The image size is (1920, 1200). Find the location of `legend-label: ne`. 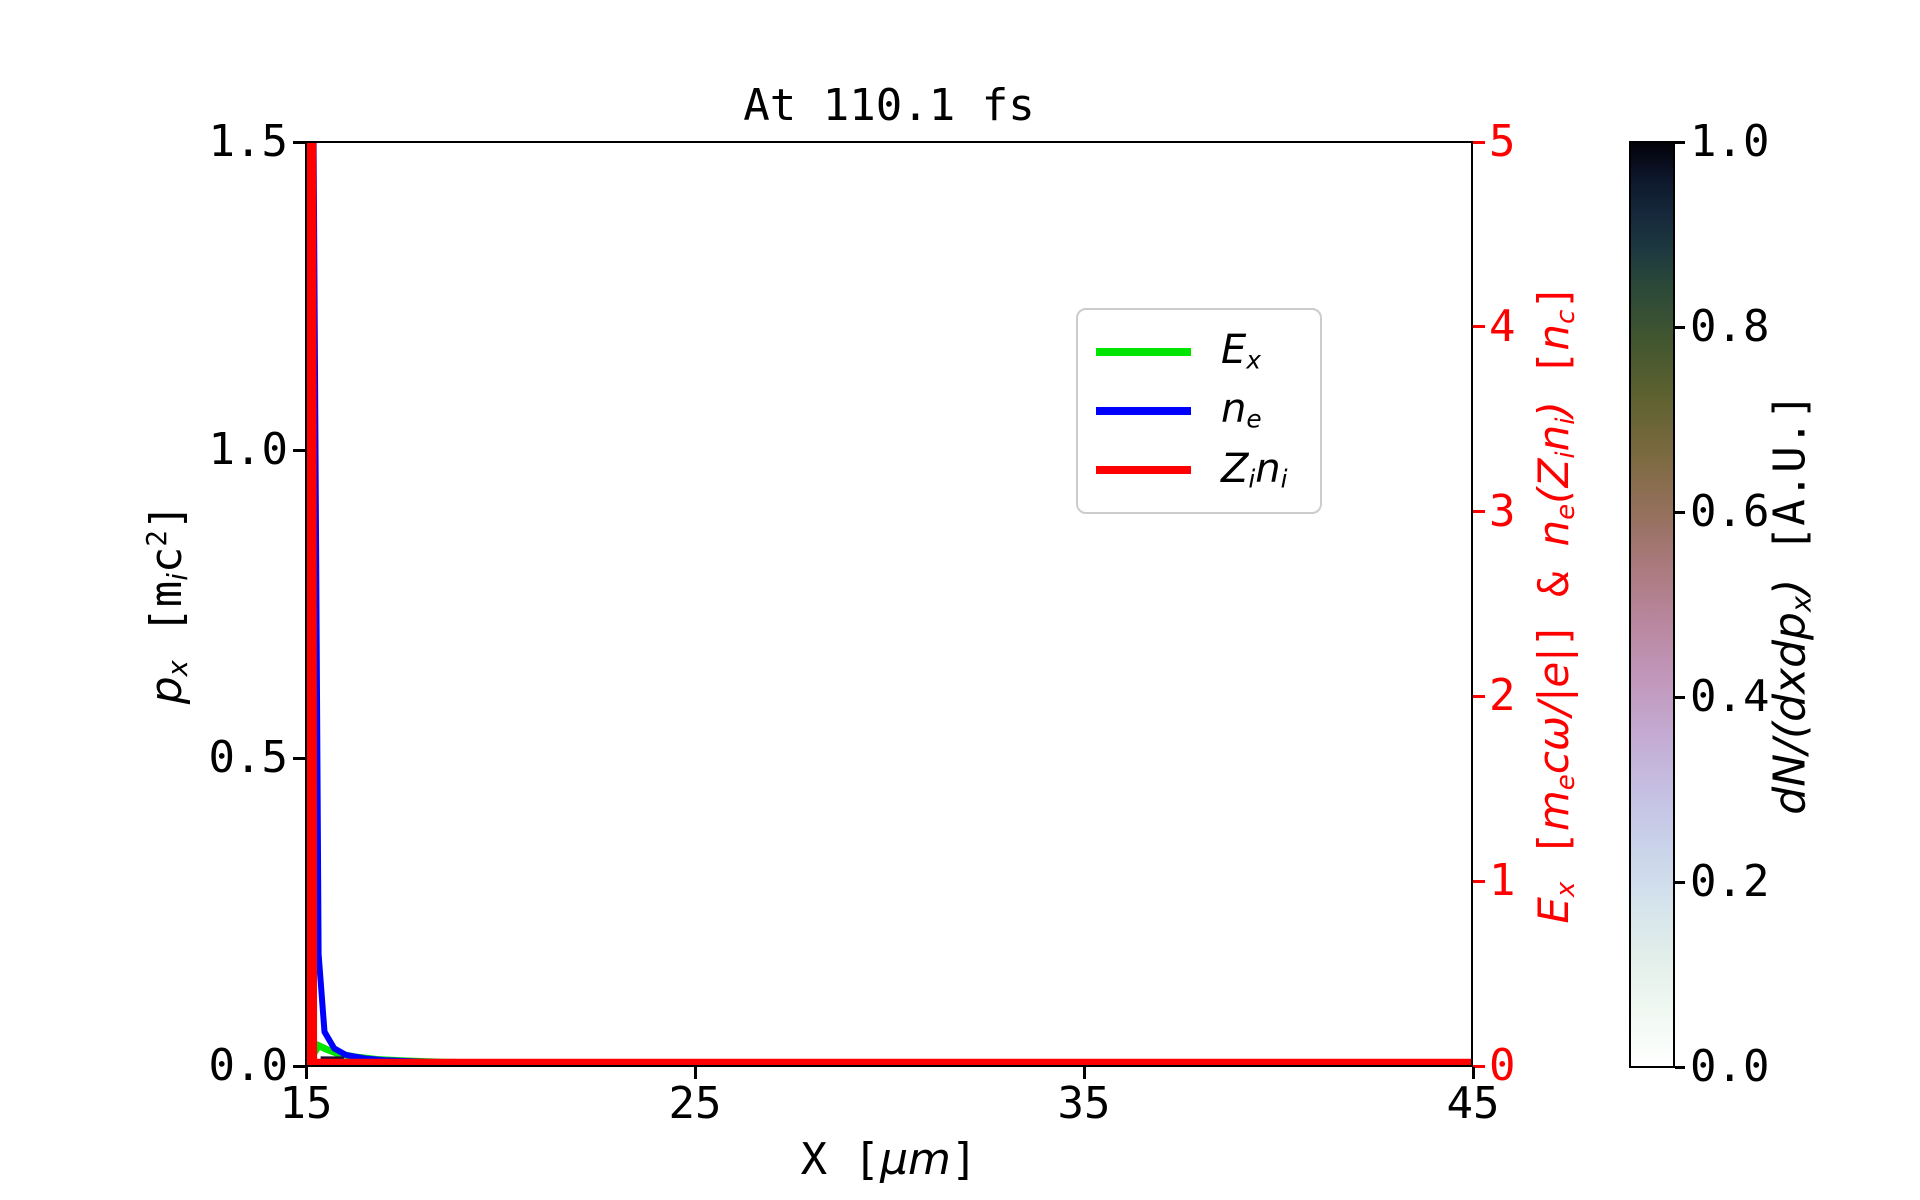

legend-label: ne is located at coordinates (1241, 410).